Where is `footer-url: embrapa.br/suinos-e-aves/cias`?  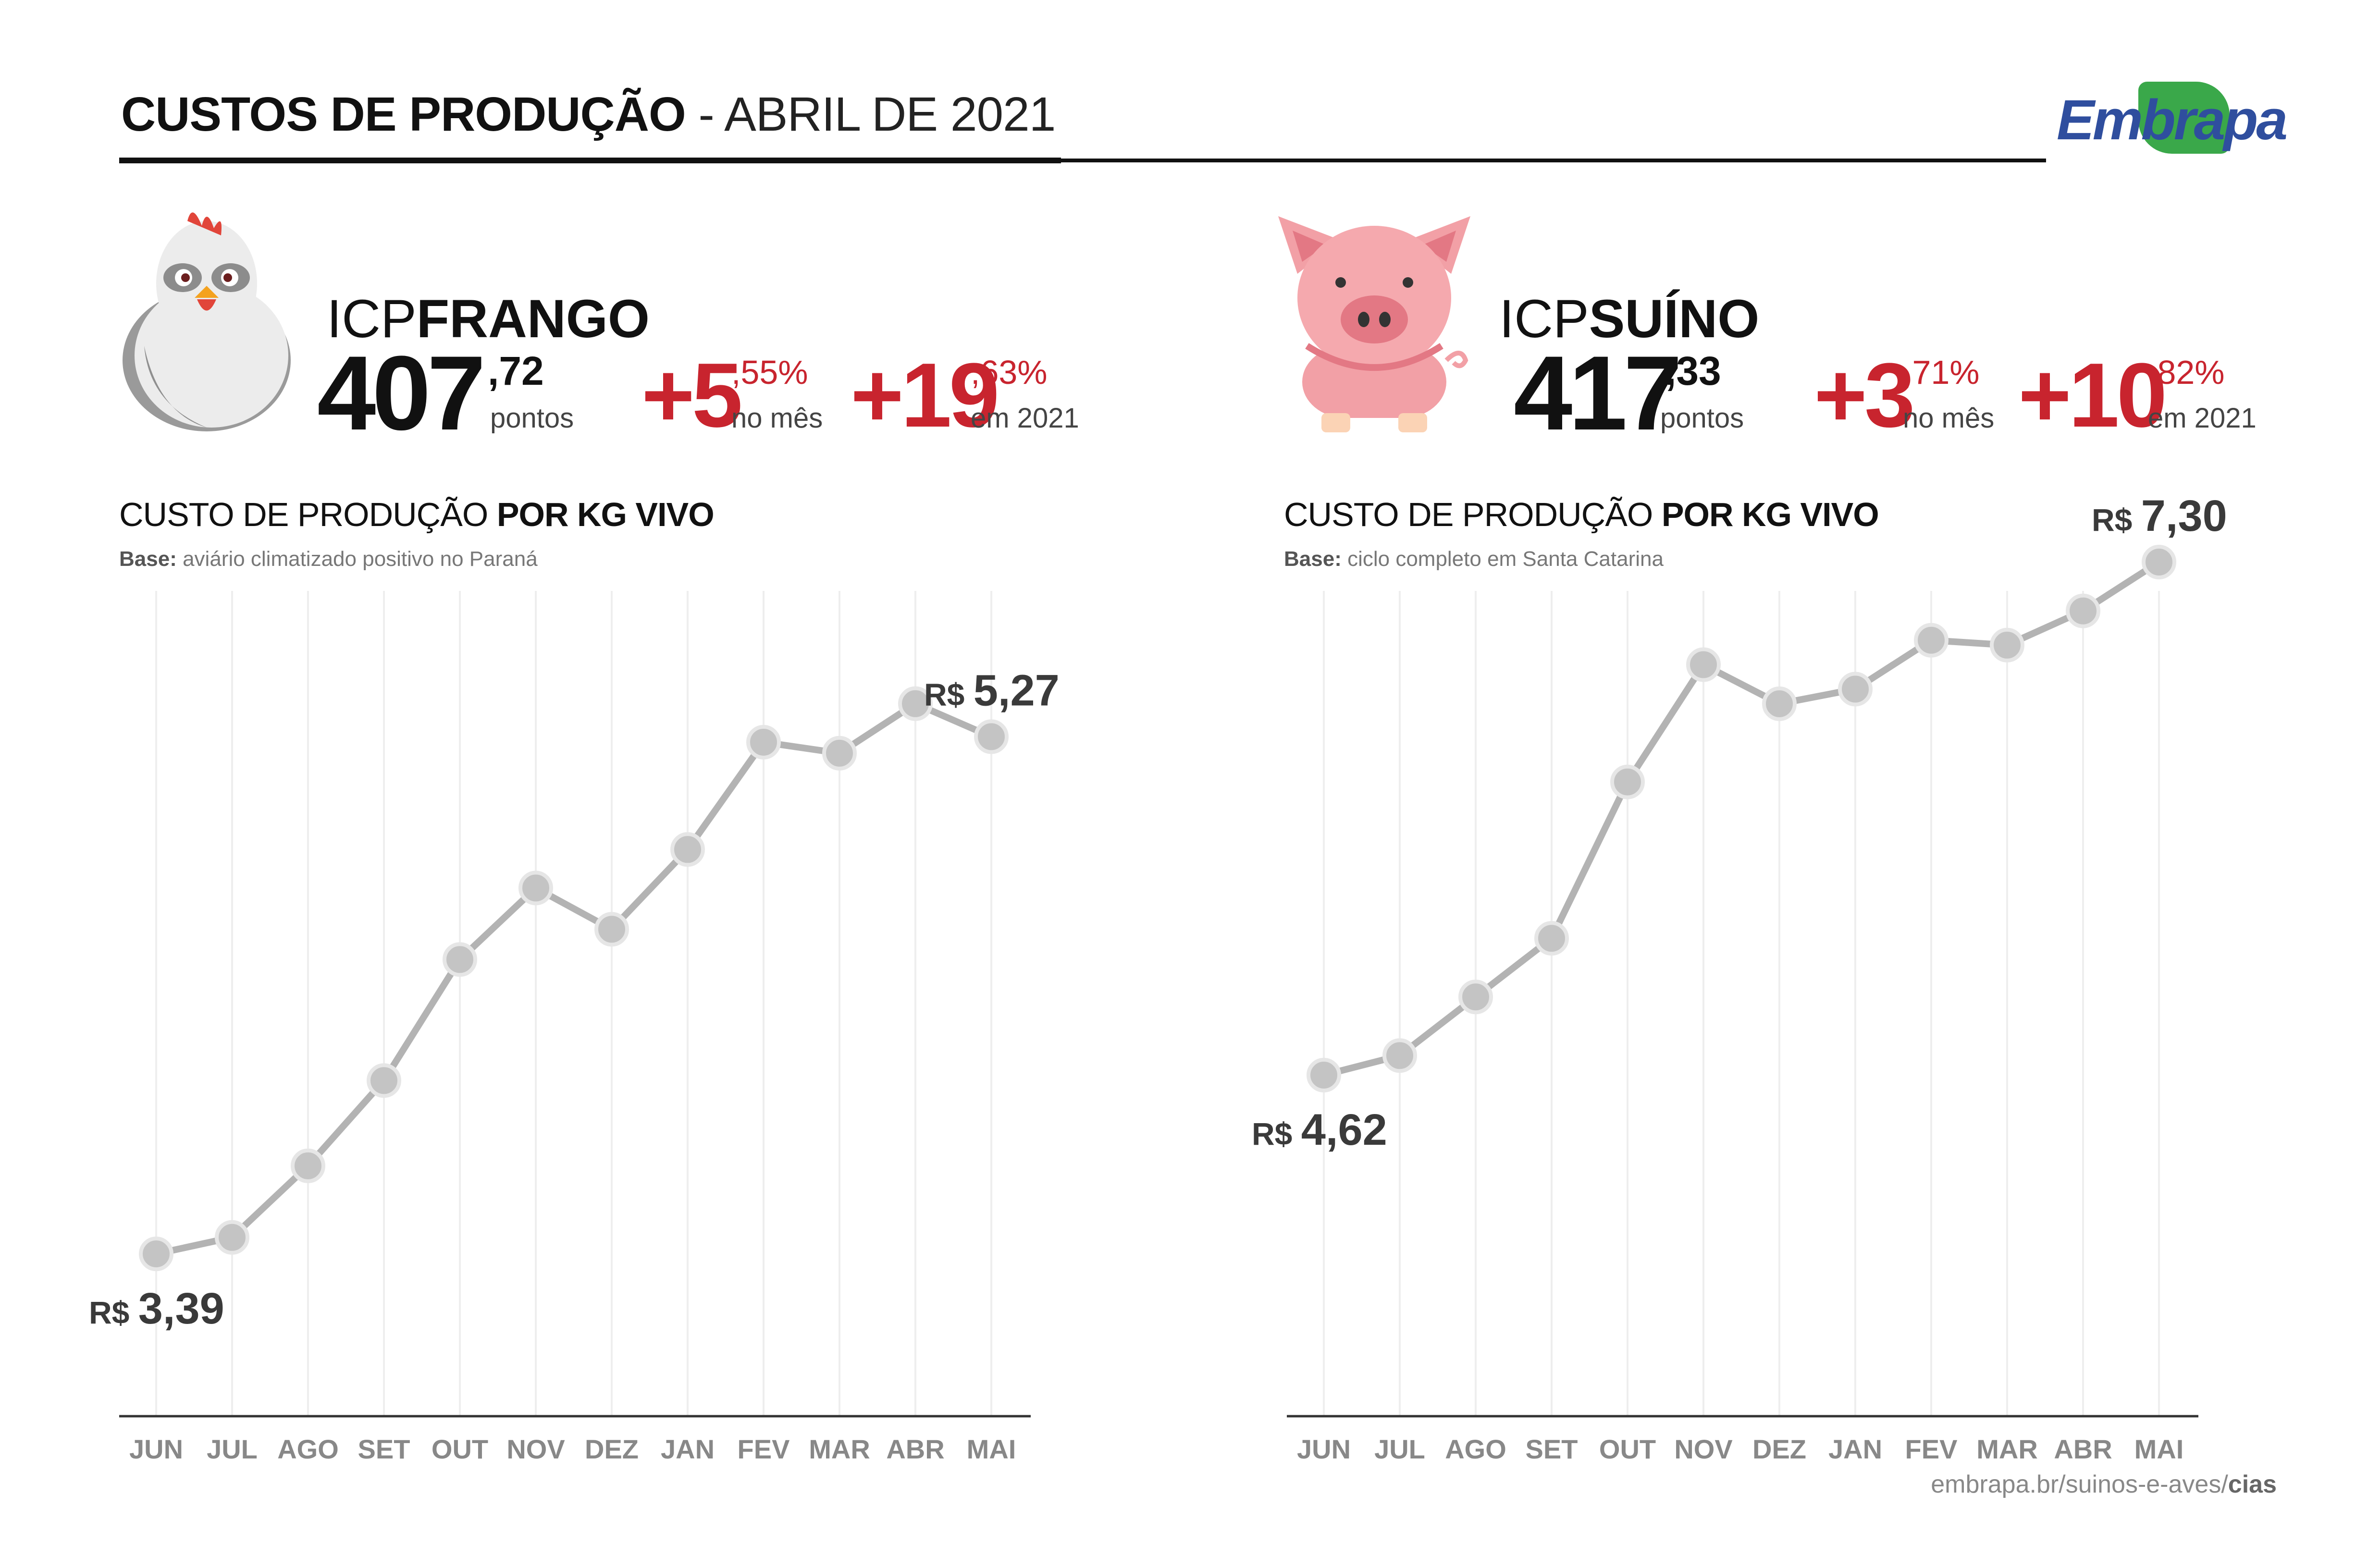 footer-url: embrapa.br/suinos-e-aves/cias is located at coordinates (2104, 1485).